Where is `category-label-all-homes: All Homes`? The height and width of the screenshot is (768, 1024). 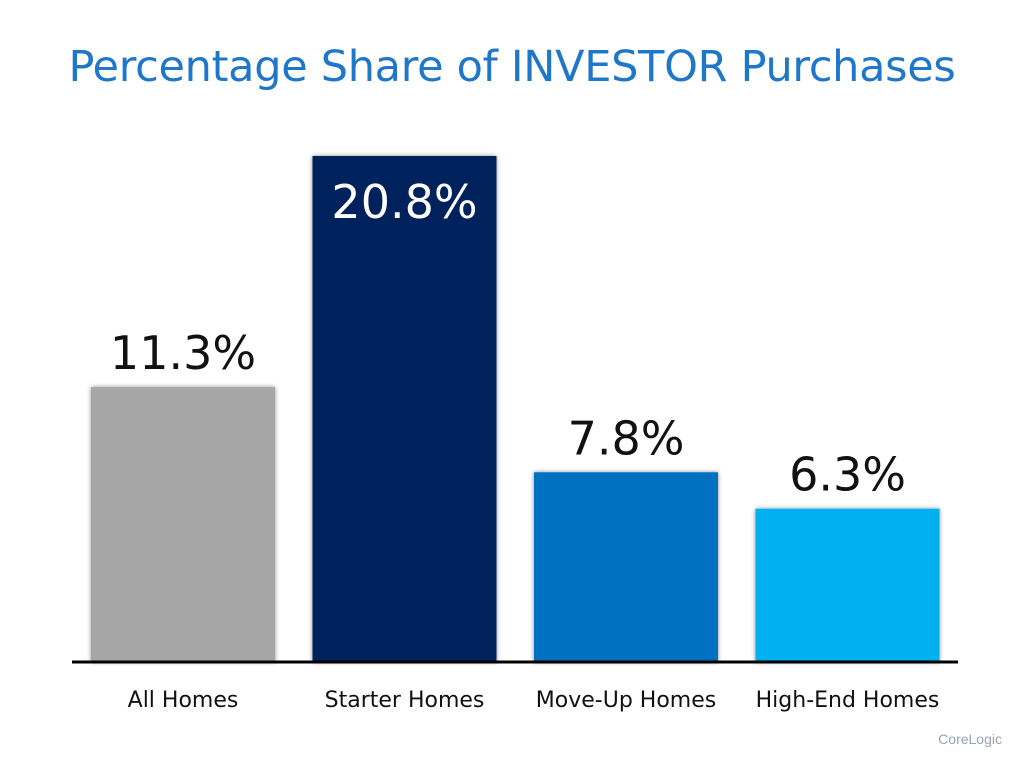 category-label-all-homes: All Homes is located at coordinates (183, 700).